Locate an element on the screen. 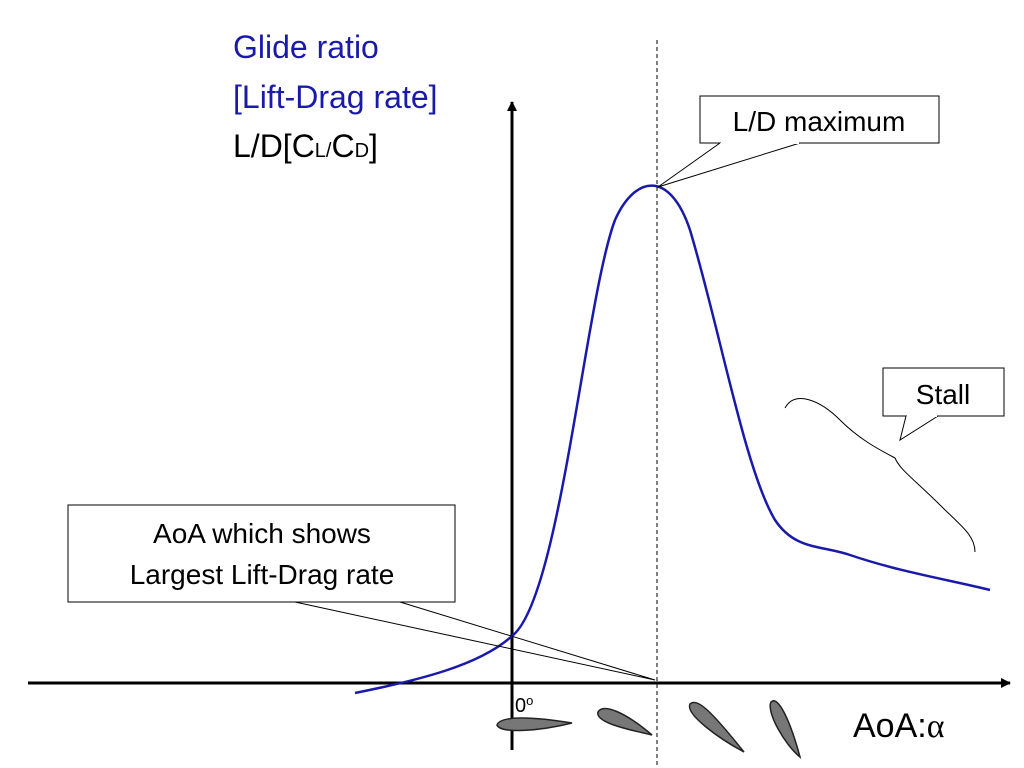  callout-text: Stall is located at coordinates (943, 394).